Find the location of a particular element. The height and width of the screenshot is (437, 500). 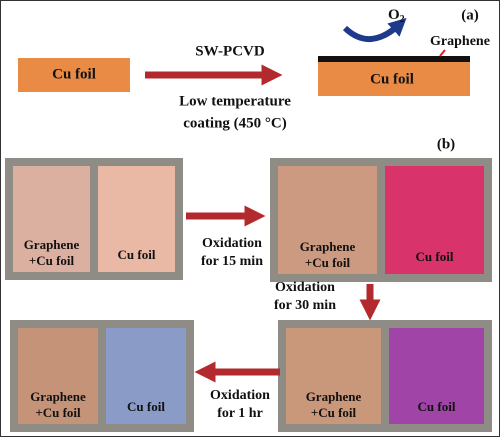

product-label: Cu foil is located at coordinates (392, 79).